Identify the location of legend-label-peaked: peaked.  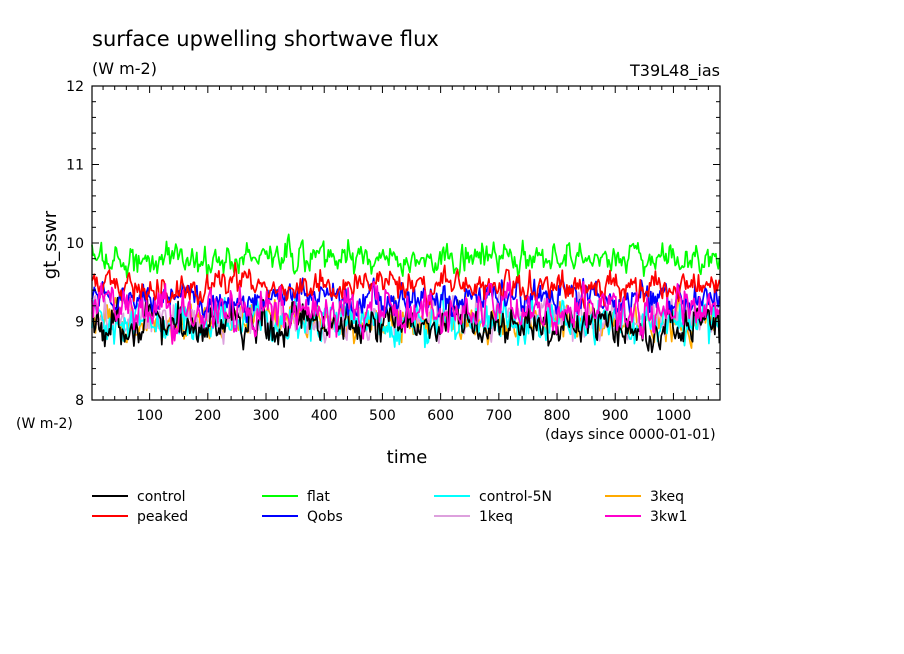
(162, 517).